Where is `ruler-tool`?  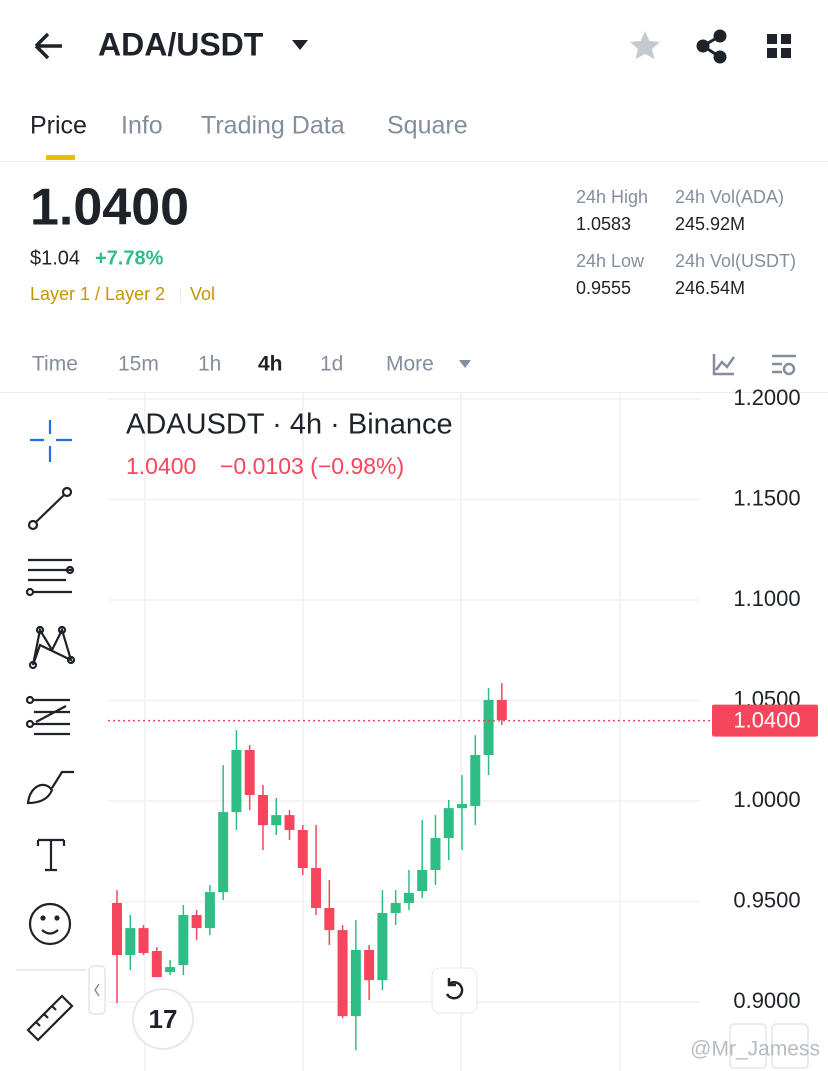 ruler-tool is located at coordinates (50, 1018).